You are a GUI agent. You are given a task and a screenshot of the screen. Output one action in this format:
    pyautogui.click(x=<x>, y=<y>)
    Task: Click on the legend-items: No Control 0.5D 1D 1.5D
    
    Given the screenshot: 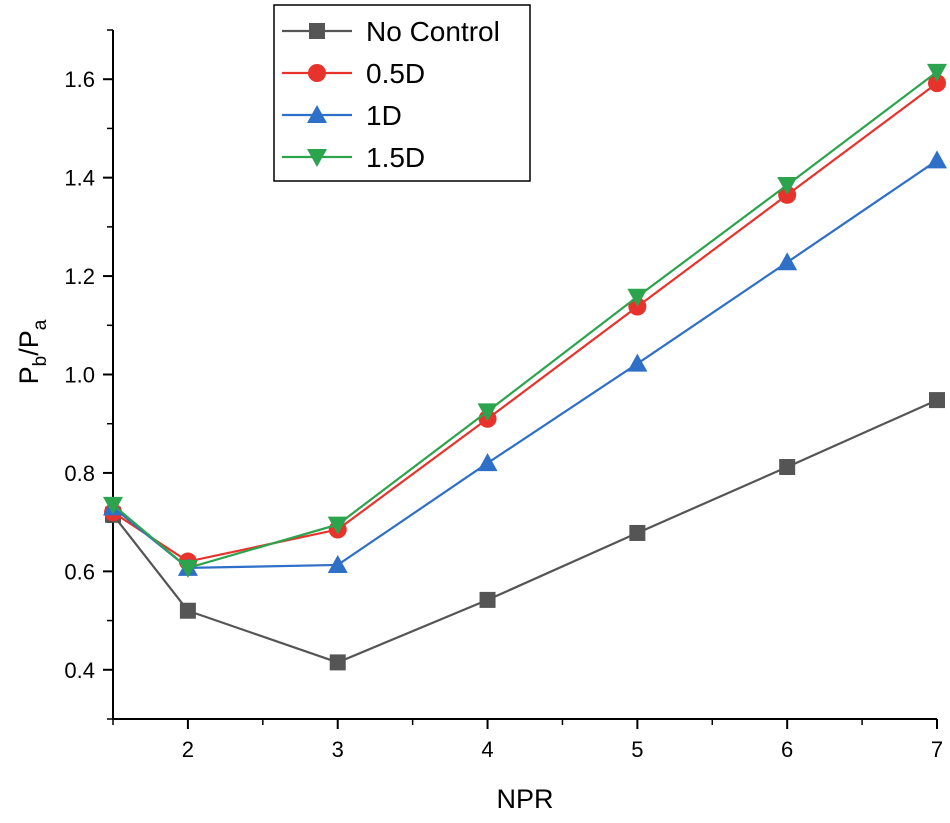 What is the action you would take?
    pyautogui.click(x=391, y=94)
    